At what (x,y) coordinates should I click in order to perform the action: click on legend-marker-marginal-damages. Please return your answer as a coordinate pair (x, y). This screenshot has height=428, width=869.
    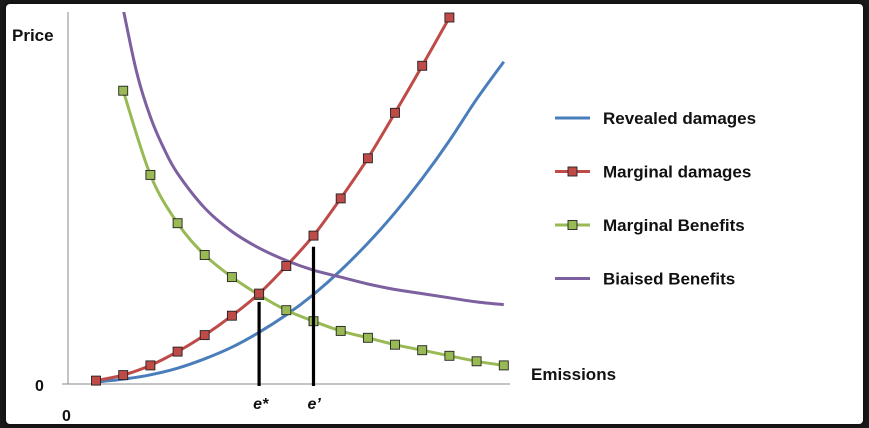
    Looking at the image, I should click on (572, 171).